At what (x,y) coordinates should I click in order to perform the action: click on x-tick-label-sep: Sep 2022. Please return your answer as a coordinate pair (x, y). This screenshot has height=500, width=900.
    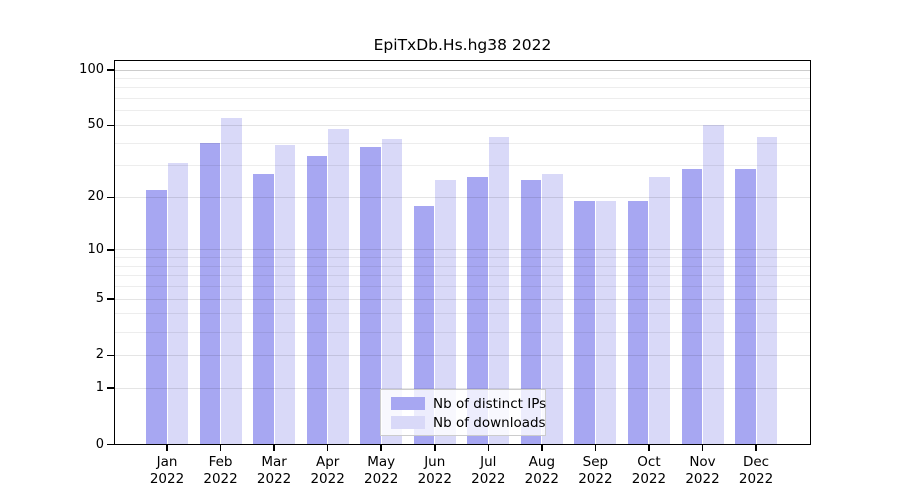
    Looking at the image, I should click on (595, 470).